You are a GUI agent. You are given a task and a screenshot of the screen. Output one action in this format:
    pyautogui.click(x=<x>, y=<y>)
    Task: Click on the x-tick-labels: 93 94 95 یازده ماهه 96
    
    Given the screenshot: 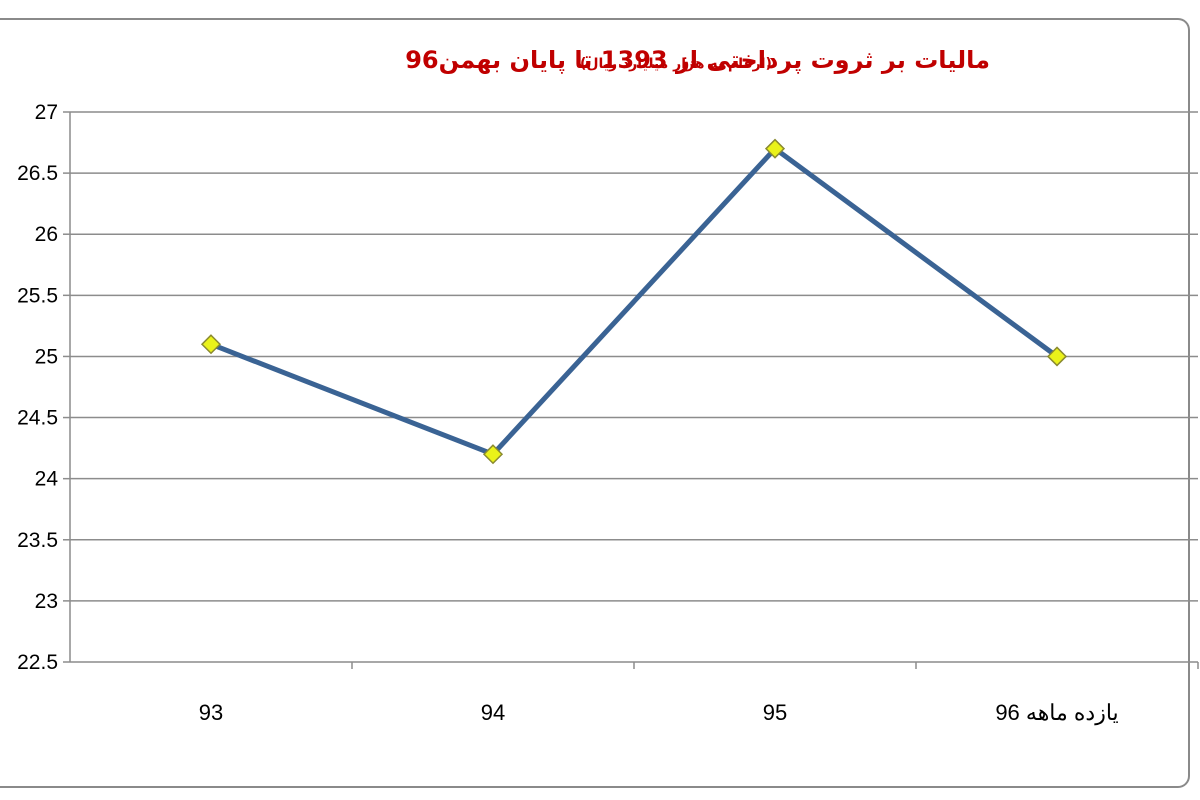 What is the action you would take?
    pyautogui.click(x=659, y=713)
    